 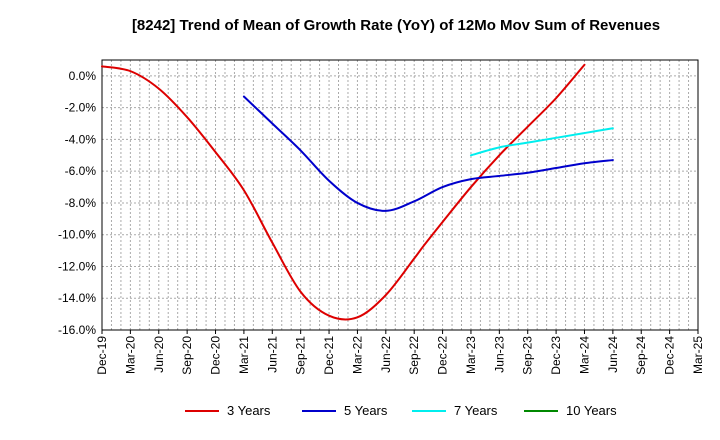 What do you see at coordinates (613, 354) in the screenshot?
I see `x-tick-label: Jun-24` at bounding box center [613, 354].